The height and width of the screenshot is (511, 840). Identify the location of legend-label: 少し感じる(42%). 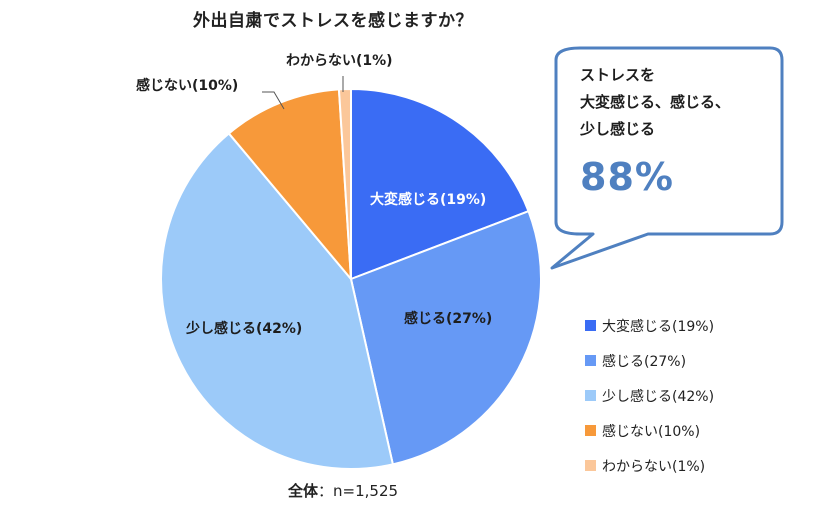
(658, 396).